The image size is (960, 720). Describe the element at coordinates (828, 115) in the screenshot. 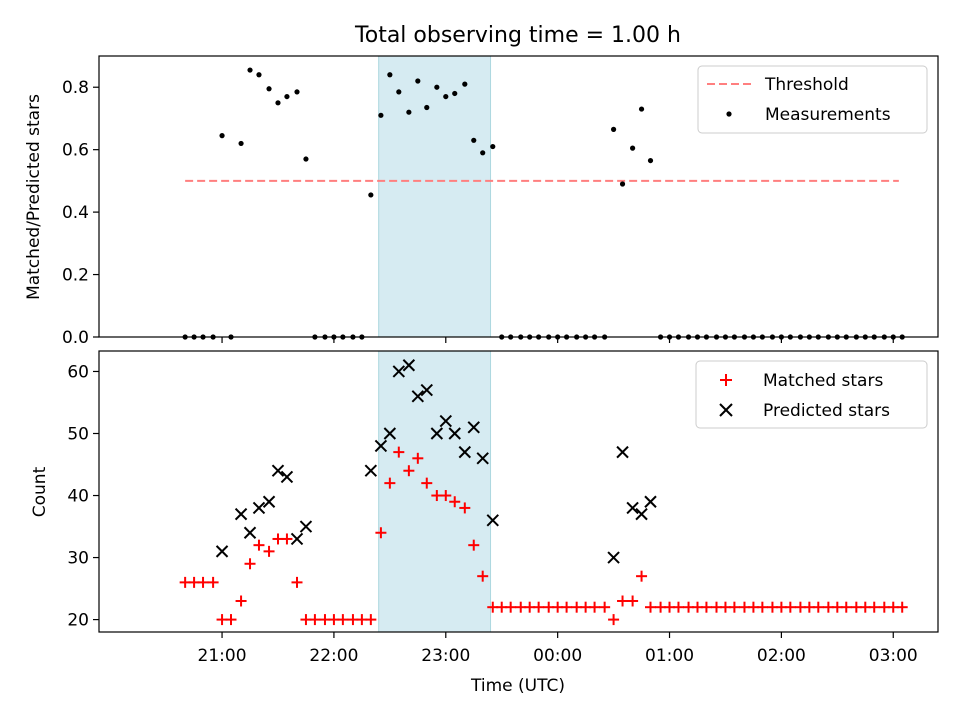

I see `measurements-legend-label: Measurements` at that location.